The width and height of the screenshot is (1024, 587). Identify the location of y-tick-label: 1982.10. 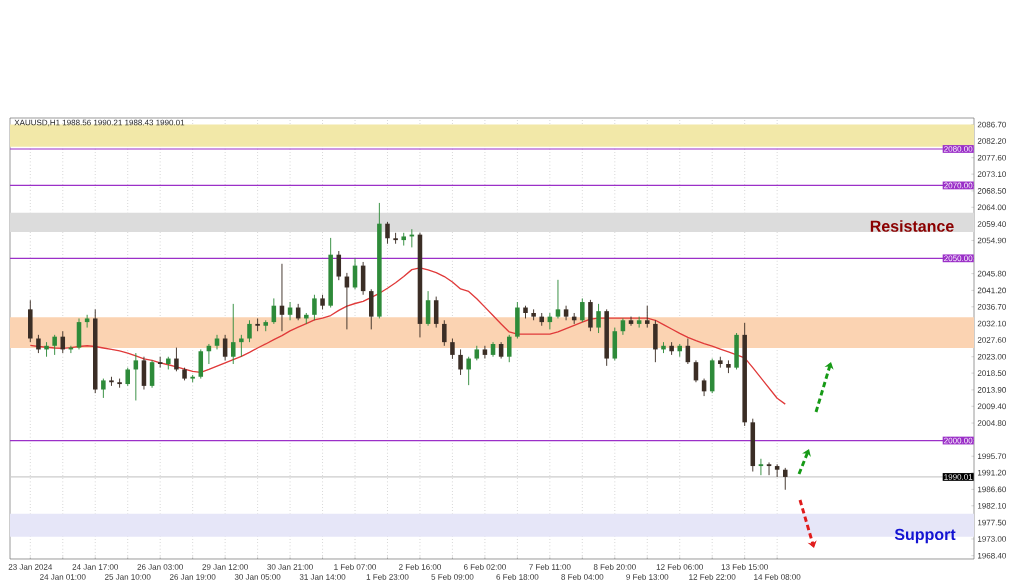
(991, 505).